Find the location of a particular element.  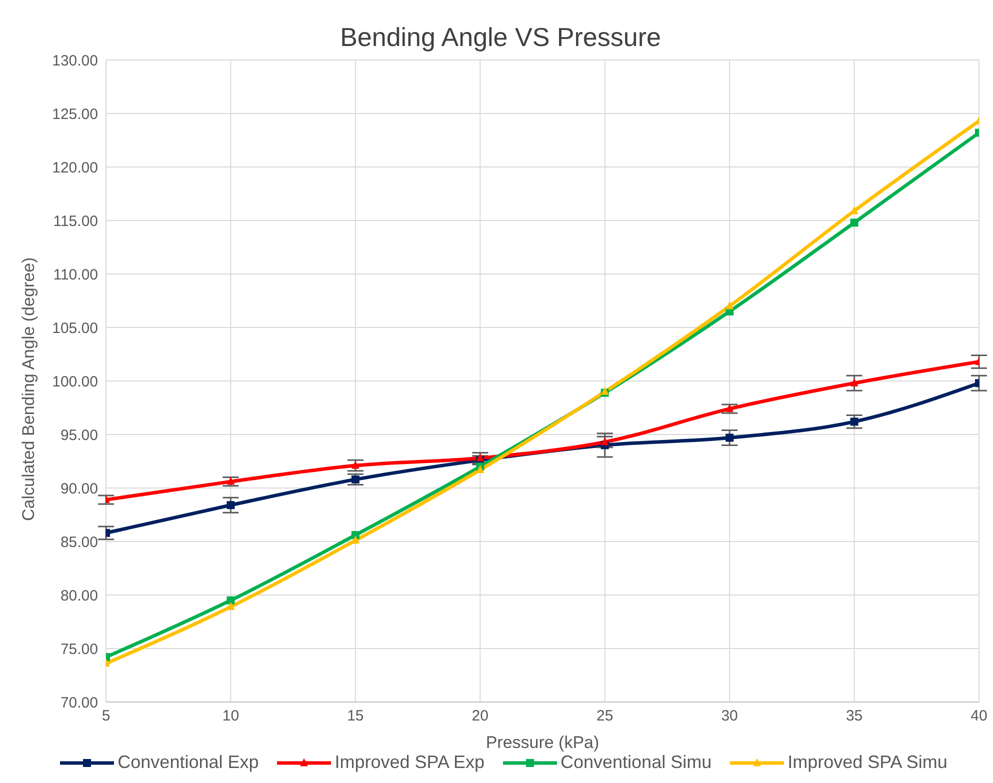

x-tick-label: 10 is located at coordinates (231, 716).